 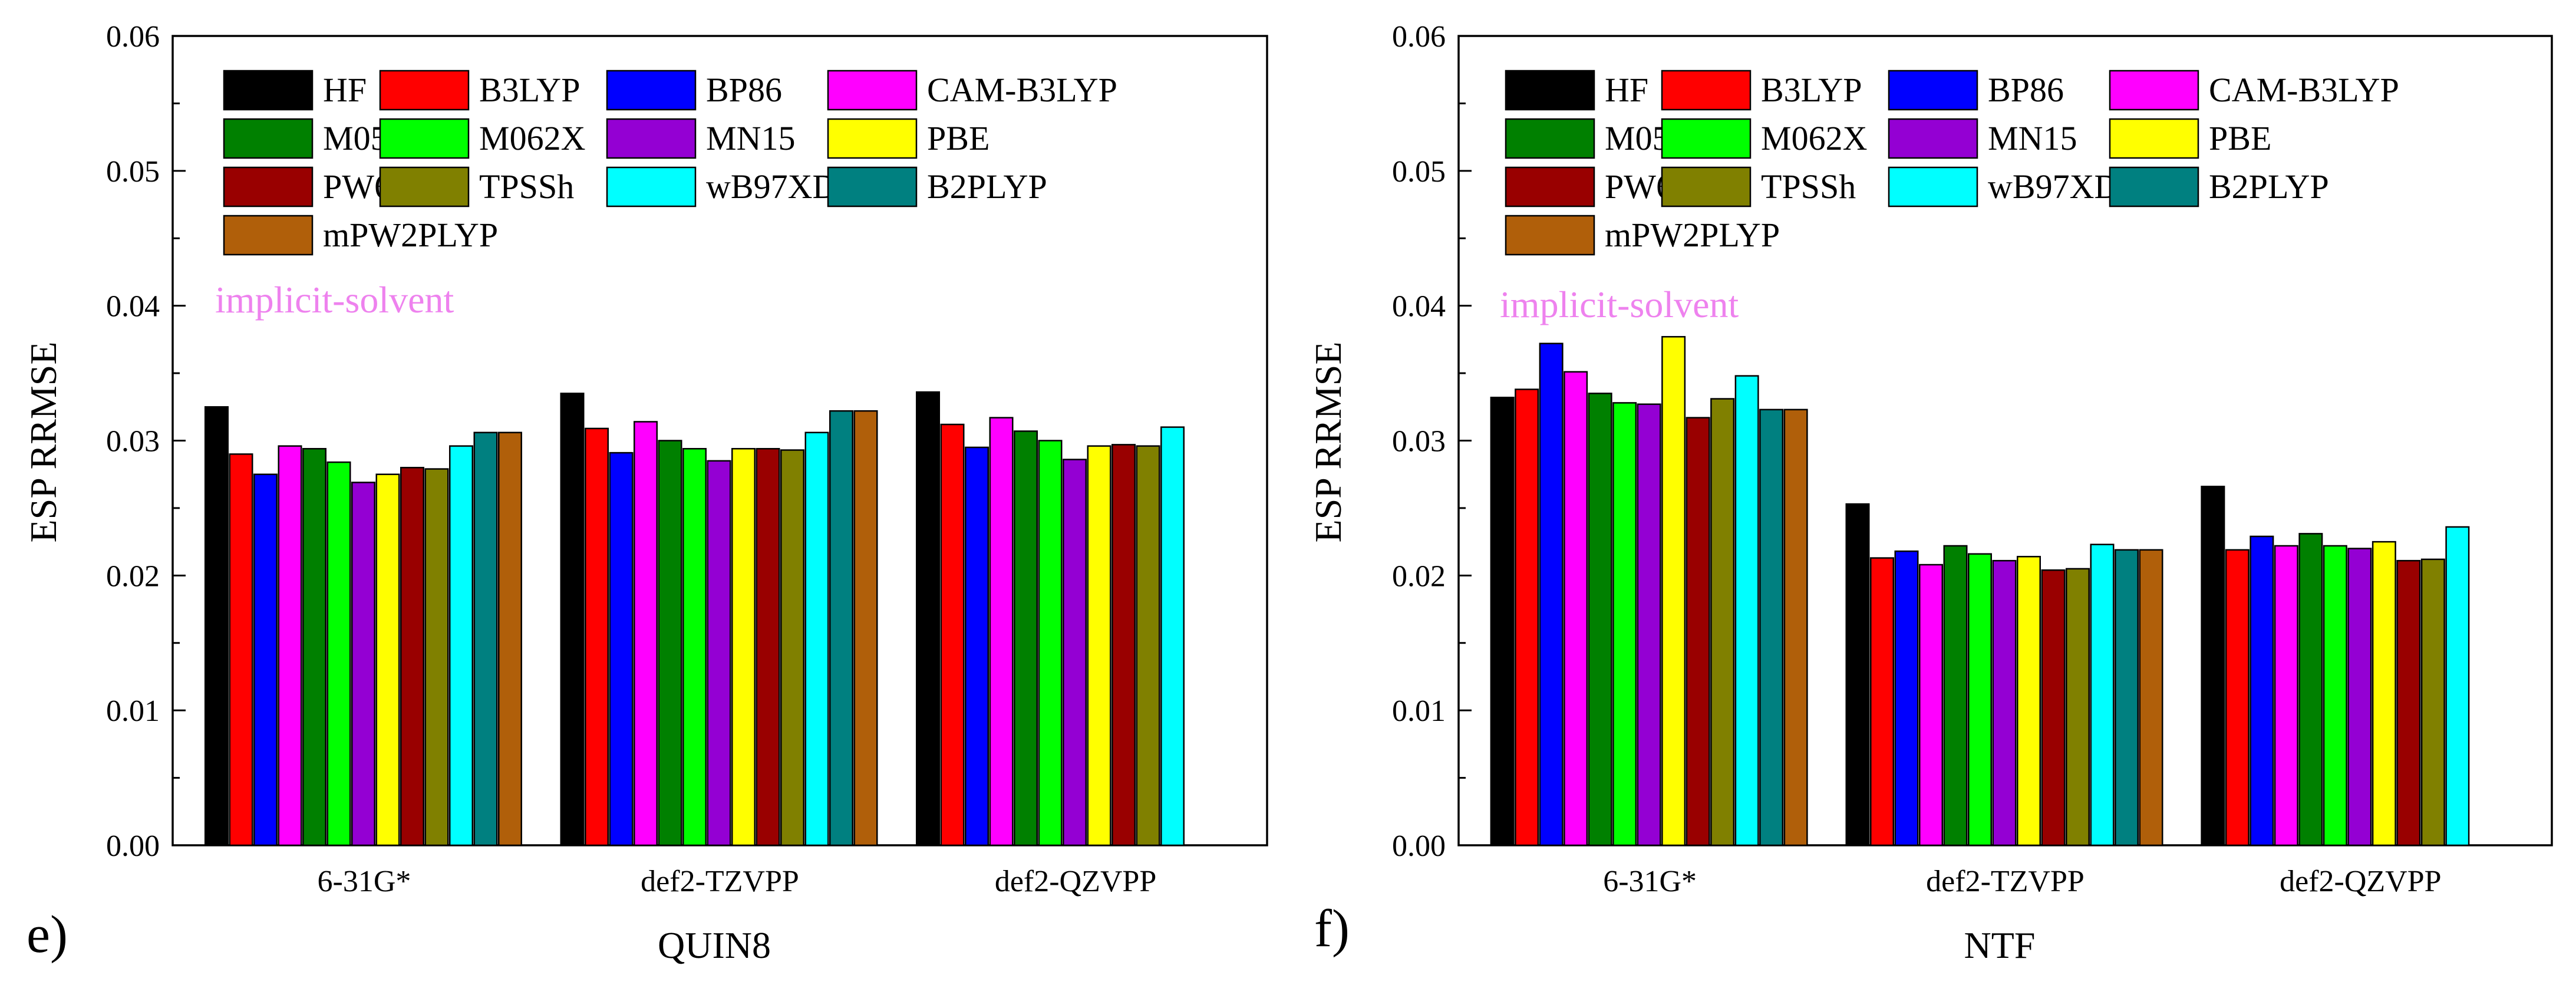 I want to click on bar-bp86-def2-qzvpp, so click(x=977, y=646).